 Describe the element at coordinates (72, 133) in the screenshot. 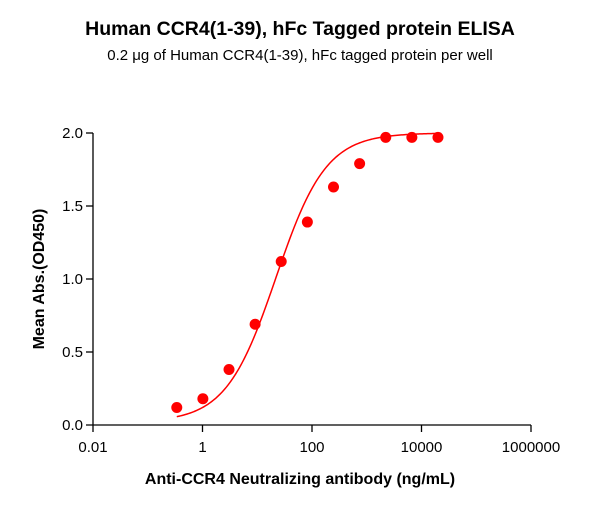

I see `y-tick-label: 2.0` at that location.